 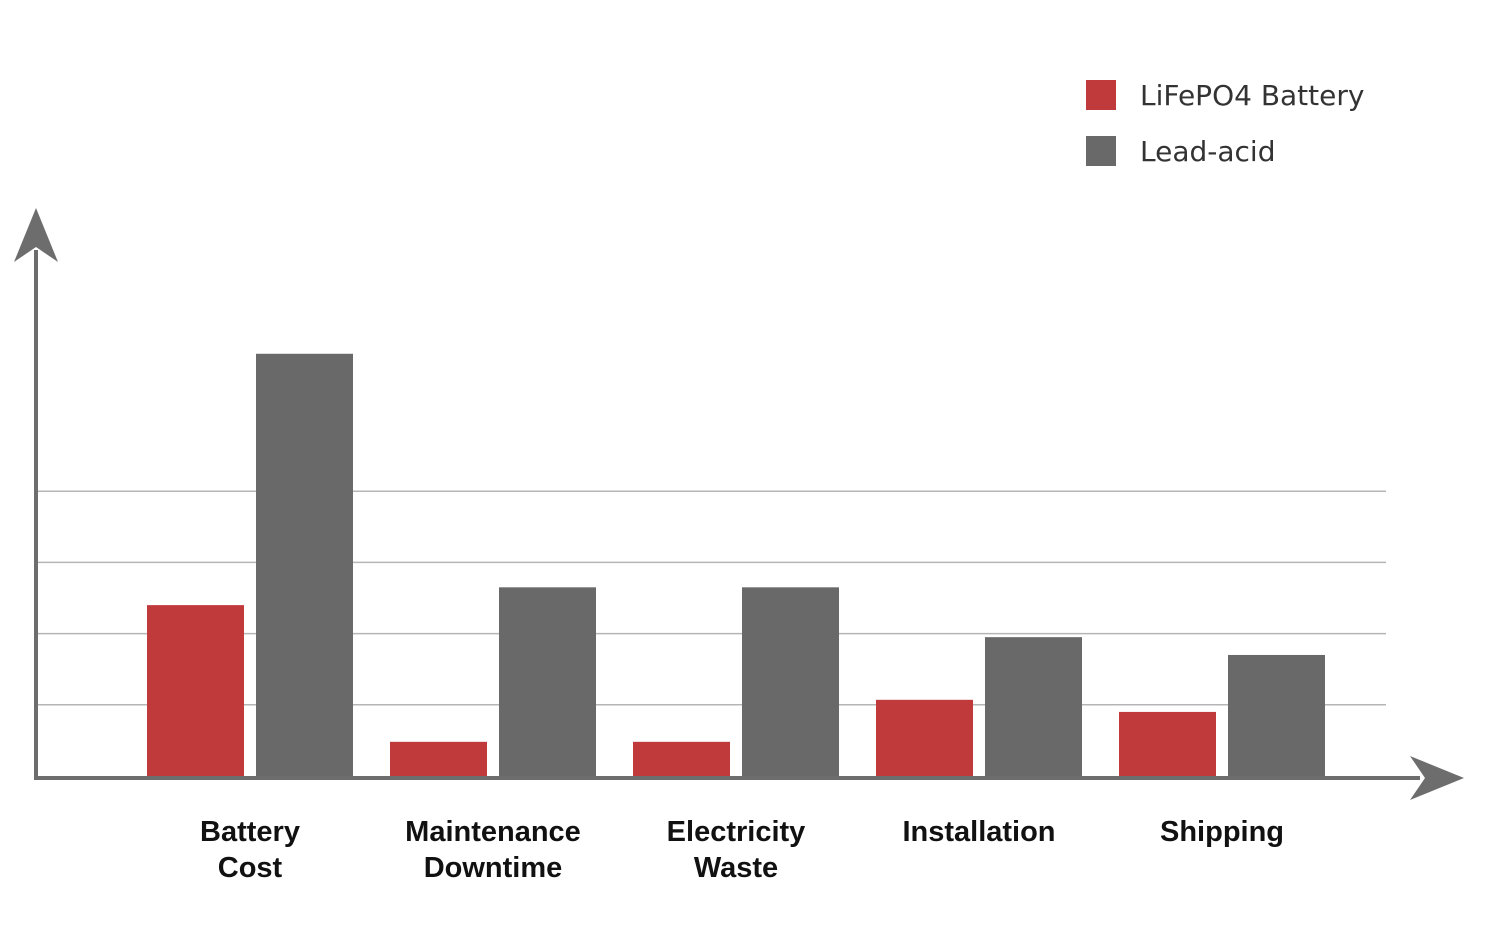 What do you see at coordinates (493, 832) in the screenshot?
I see `category-label-line: Maintenance` at bounding box center [493, 832].